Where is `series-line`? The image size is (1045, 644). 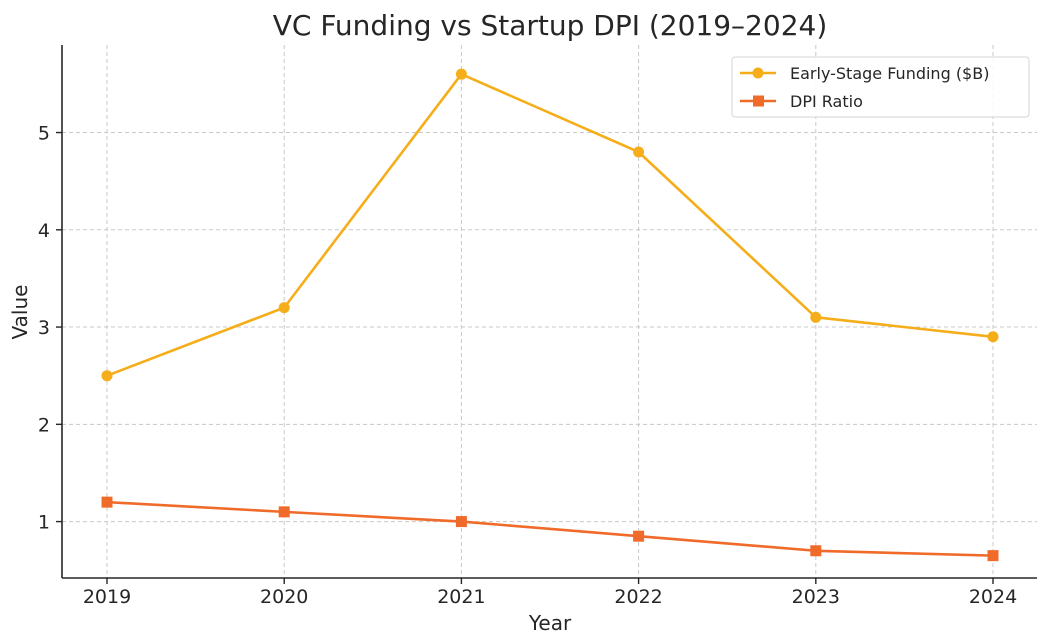 series-line is located at coordinates (550, 528).